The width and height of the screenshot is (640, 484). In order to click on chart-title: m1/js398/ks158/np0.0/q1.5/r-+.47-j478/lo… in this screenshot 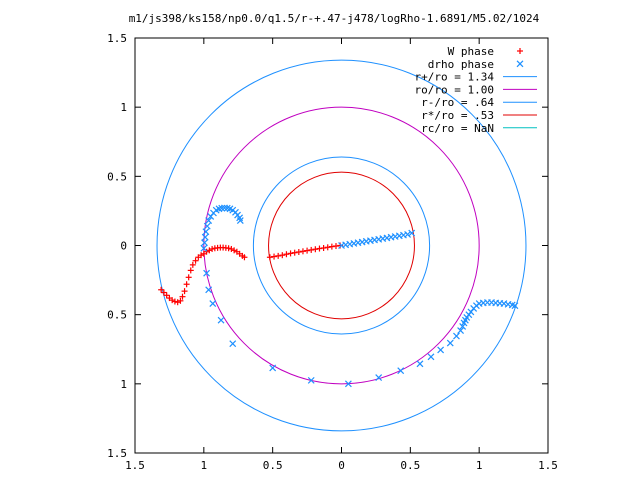, I will do `click(334, 18)`.